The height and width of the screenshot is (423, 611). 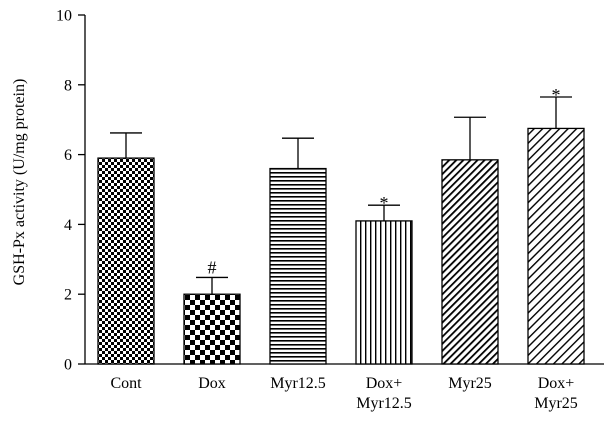 What do you see at coordinates (212, 267) in the screenshot?
I see `significance-mark: #` at bounding box center [212, 267].